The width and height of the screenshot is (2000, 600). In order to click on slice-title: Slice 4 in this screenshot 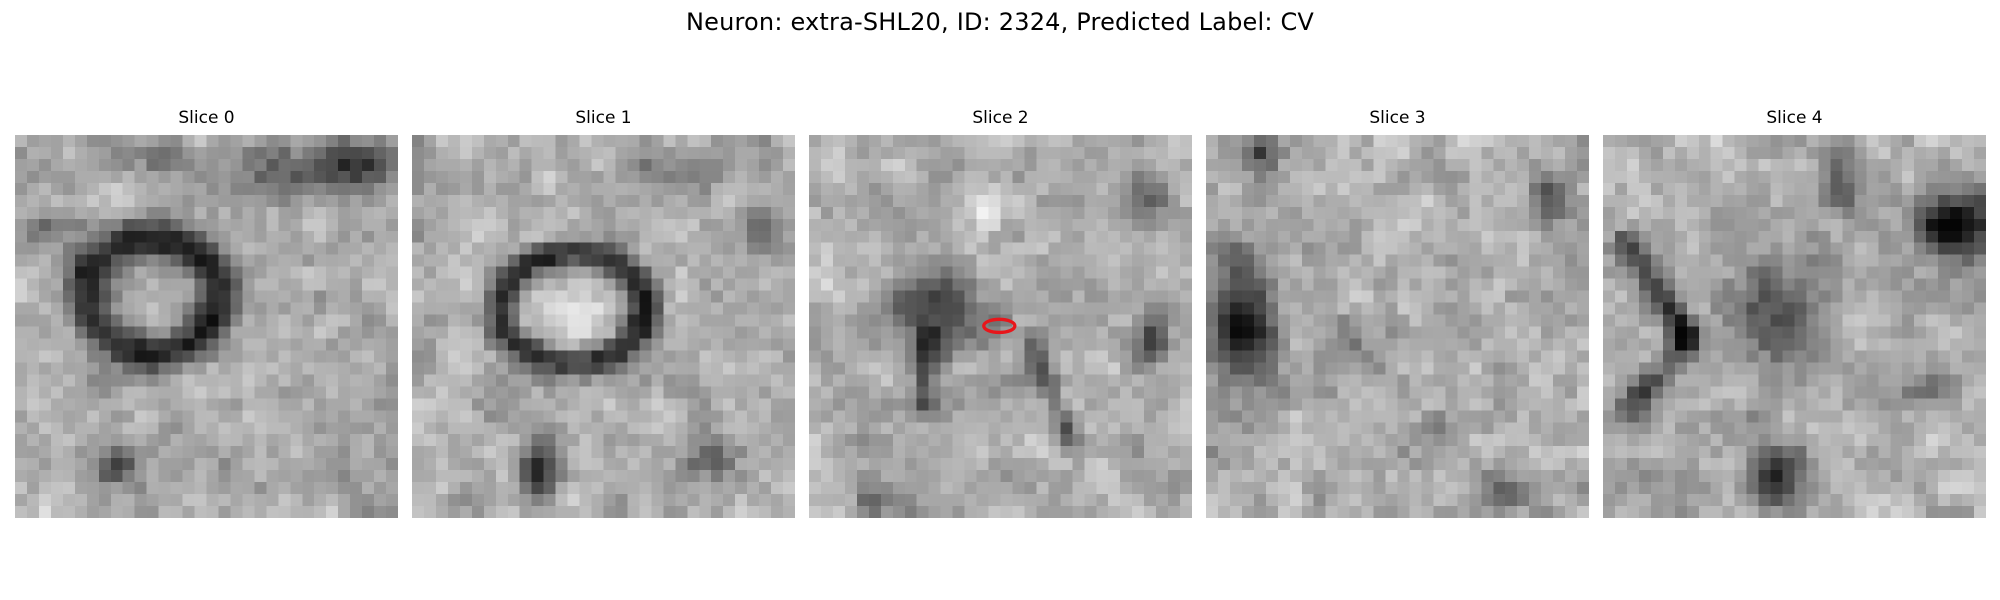, I will do `click(1794, 118)`.